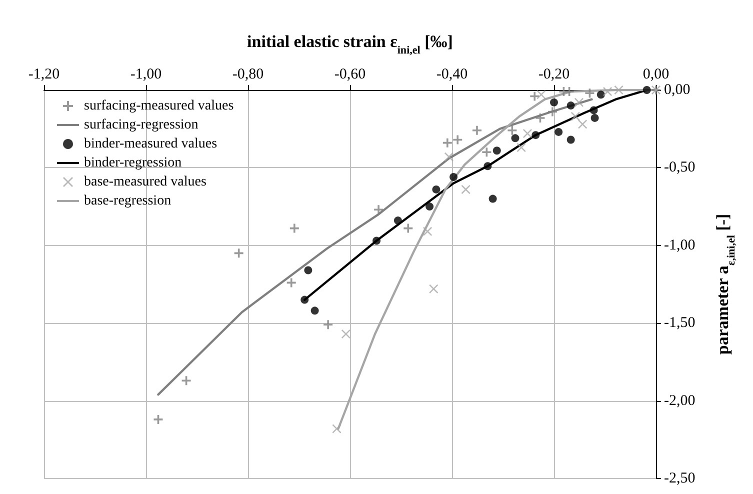 The height and width of the screenshot is (494, 753). Describe the element at coordinates (248, 74) in the screenshot. I see `x-tick-label: -0,80` at that location.